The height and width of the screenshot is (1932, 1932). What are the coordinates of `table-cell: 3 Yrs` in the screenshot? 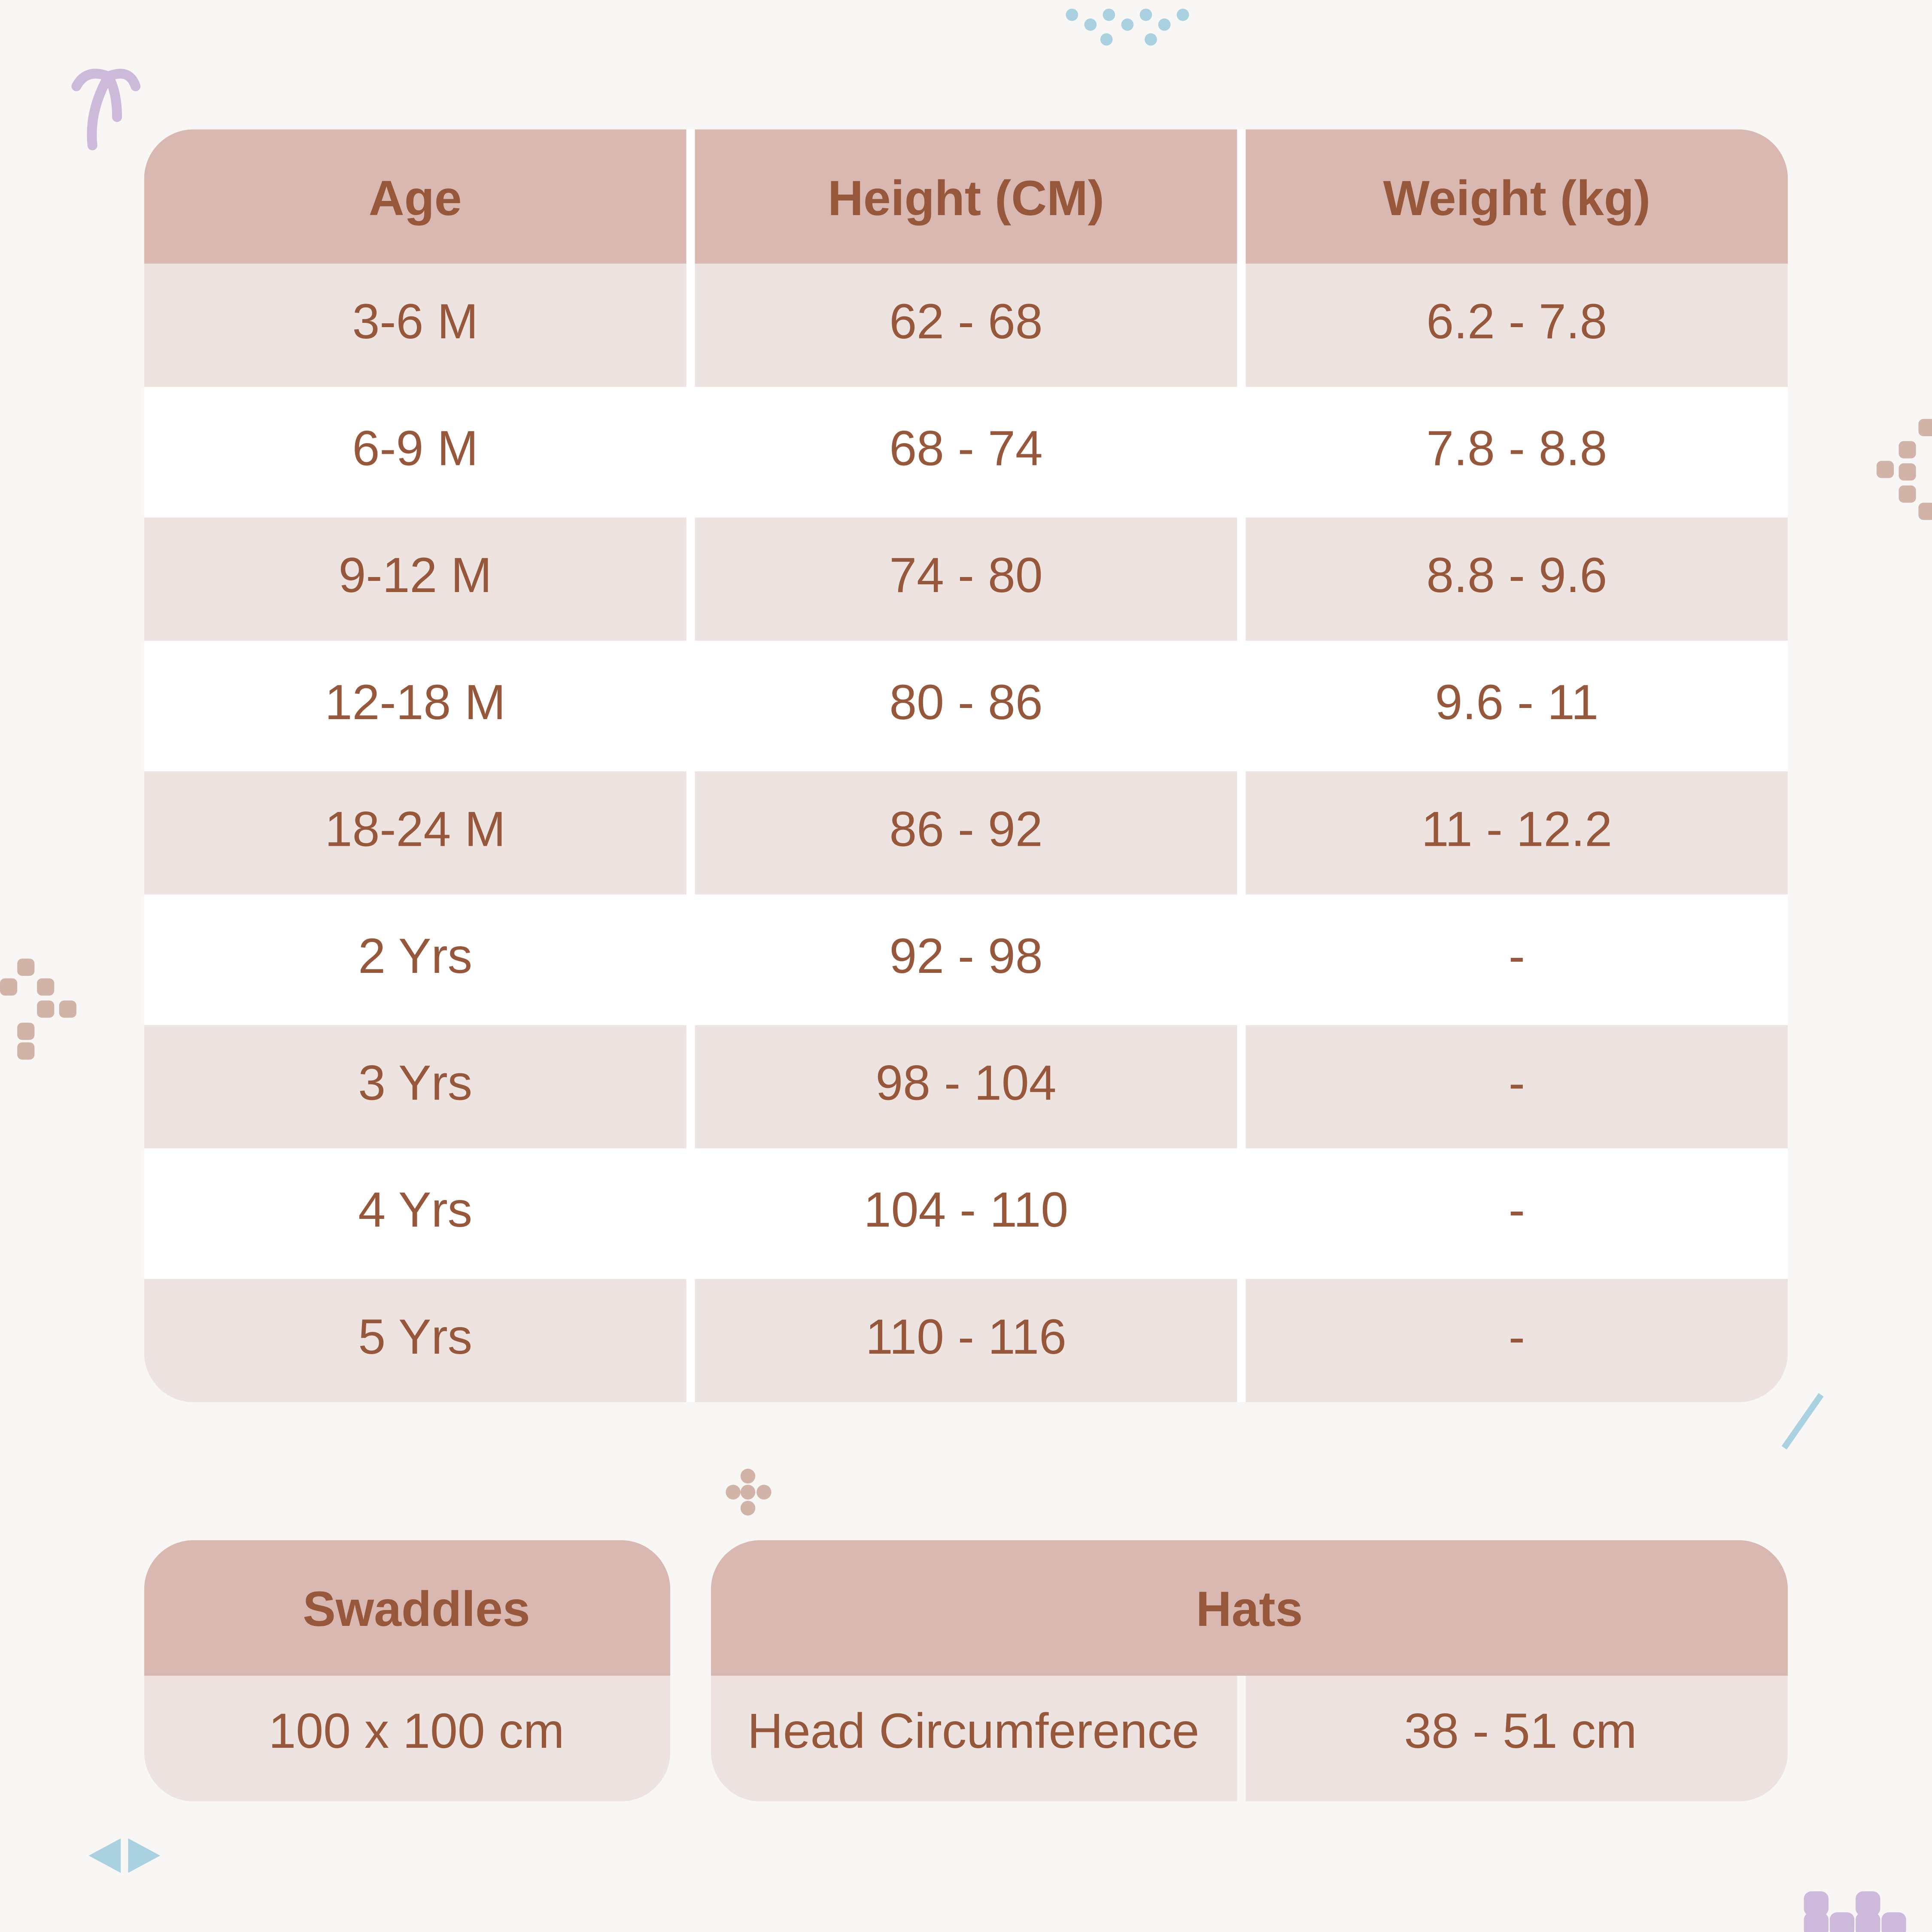 It's located at (415, 1083).